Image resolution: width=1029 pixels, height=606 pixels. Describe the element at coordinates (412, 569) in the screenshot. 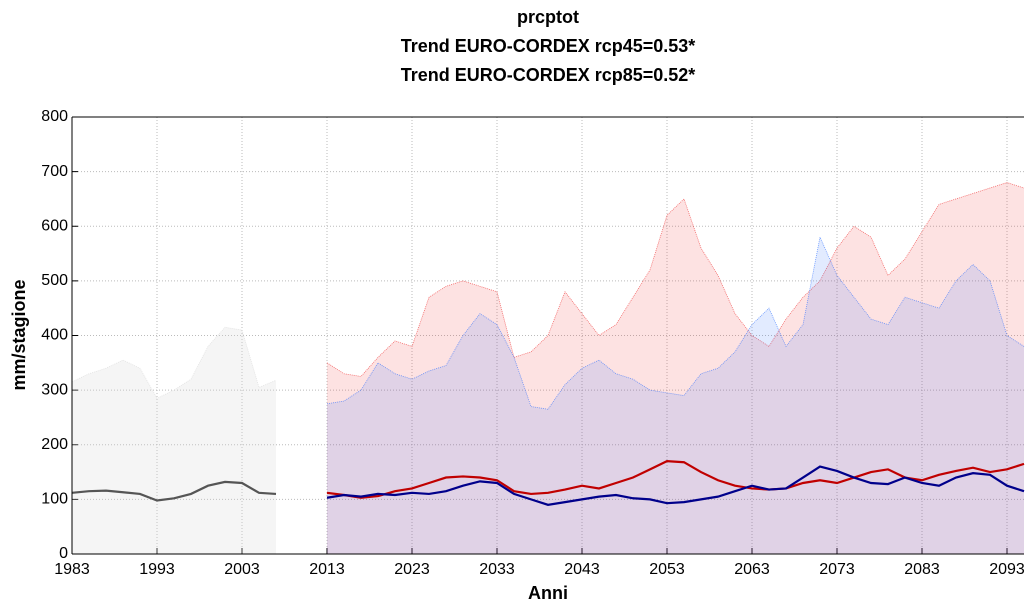

I see `x-tick-label: 2023` at that location.